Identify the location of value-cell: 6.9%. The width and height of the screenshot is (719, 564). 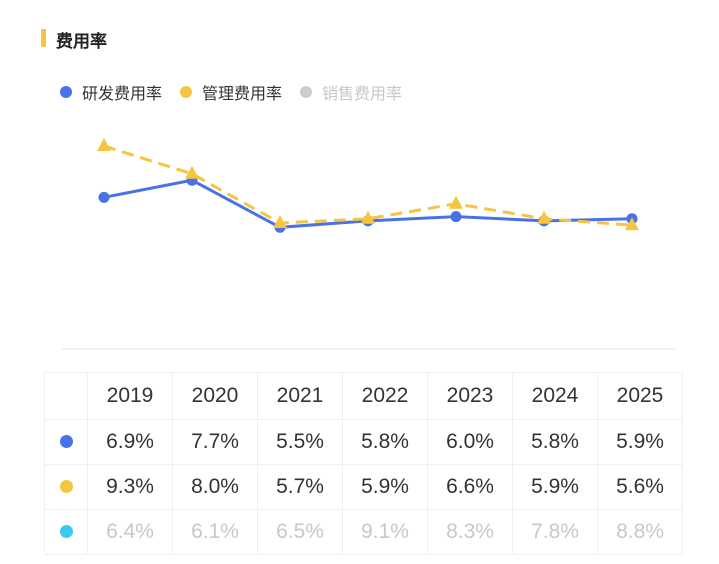
(130, 442).